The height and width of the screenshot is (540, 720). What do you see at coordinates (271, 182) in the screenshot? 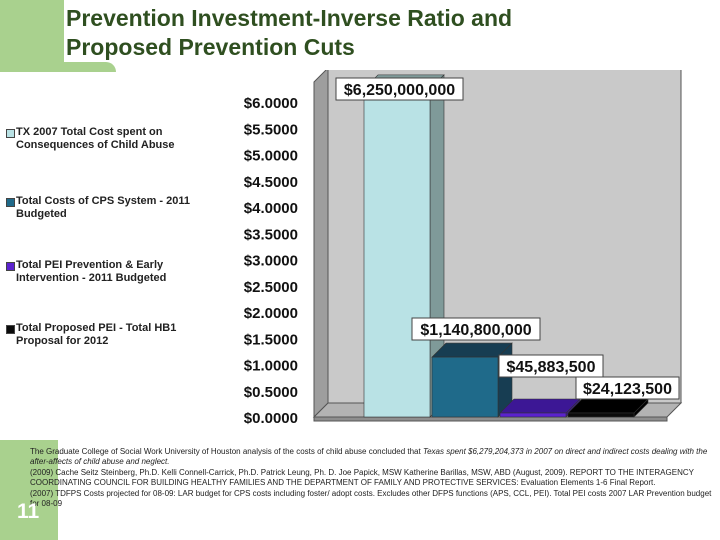
I see `y-tick-label: $4.5000` at bounding box center [271, 182].